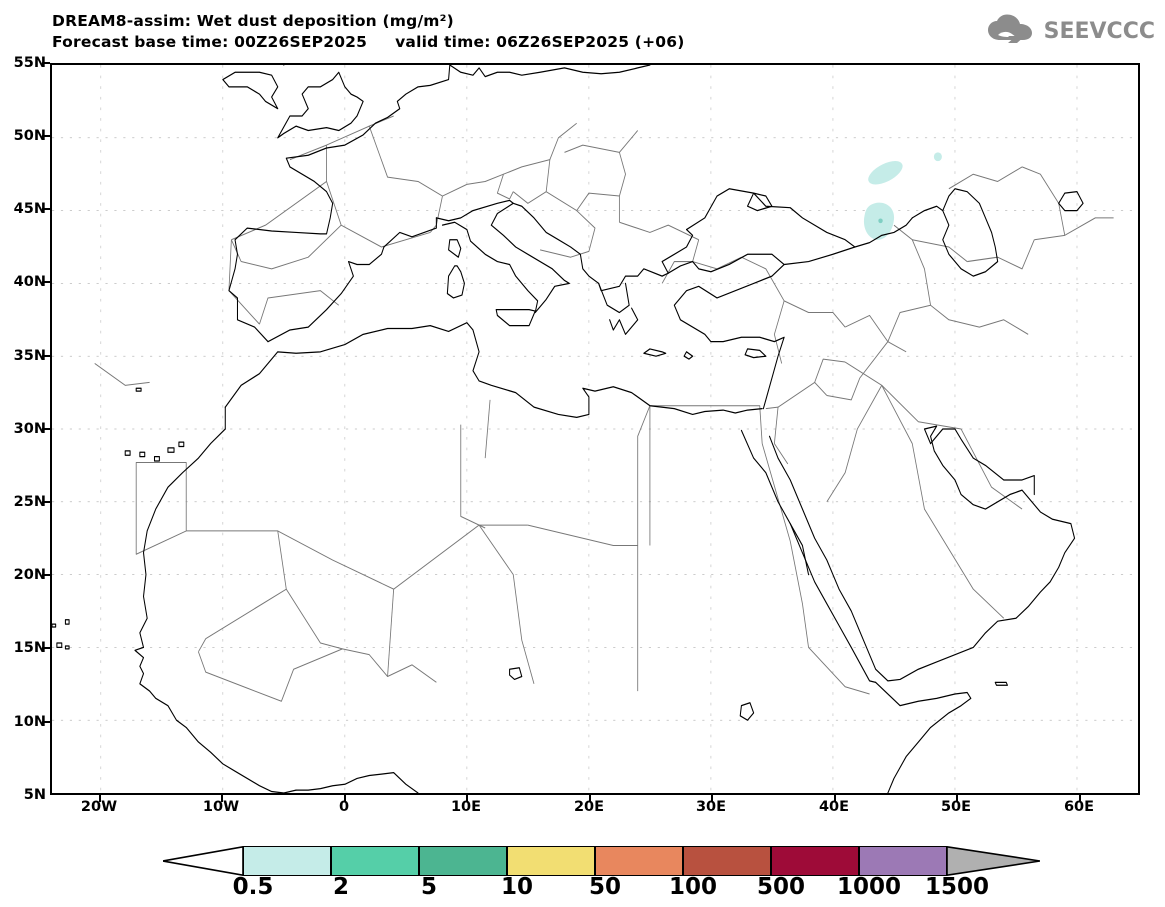 The height and width of the screenshot is (907, 1165). What do you see at coordinates (29, 502) in the screenshot?
I see `lat-label-25N: 25N` at bounding box center [29, 502].